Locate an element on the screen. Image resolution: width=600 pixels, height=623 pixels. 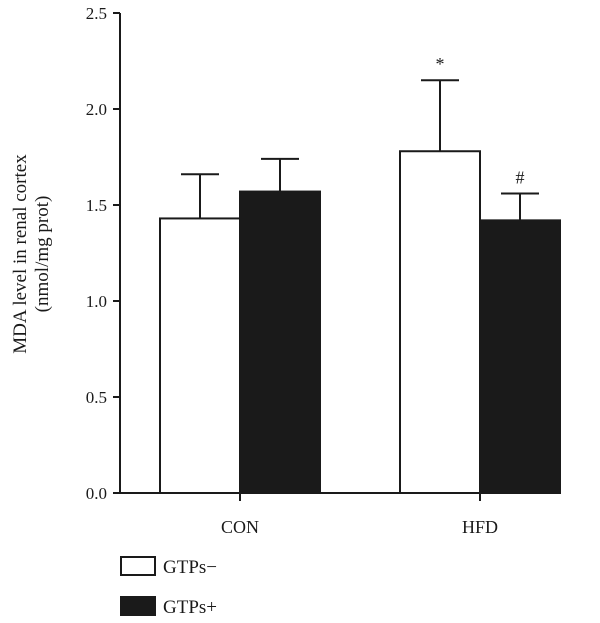
significance-mark: # is located at coordinates (520, 177).